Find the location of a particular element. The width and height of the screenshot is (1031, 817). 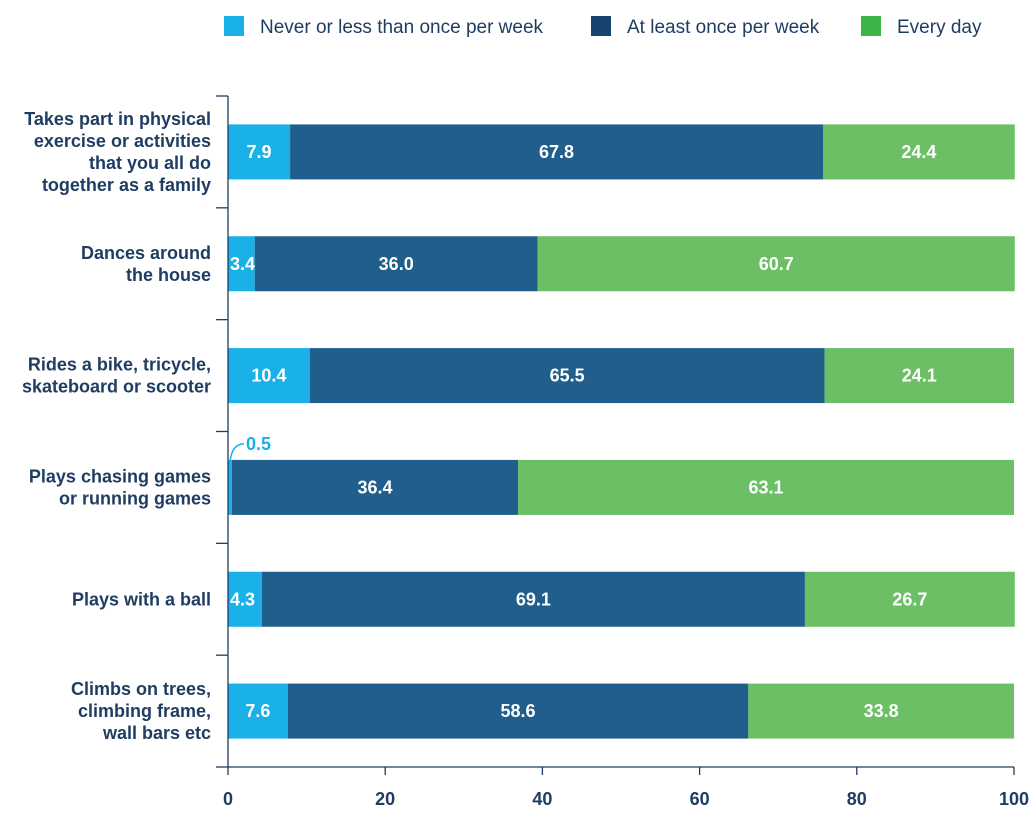

data-label-4-0: 4.3 is located at coordinates (242, 599).